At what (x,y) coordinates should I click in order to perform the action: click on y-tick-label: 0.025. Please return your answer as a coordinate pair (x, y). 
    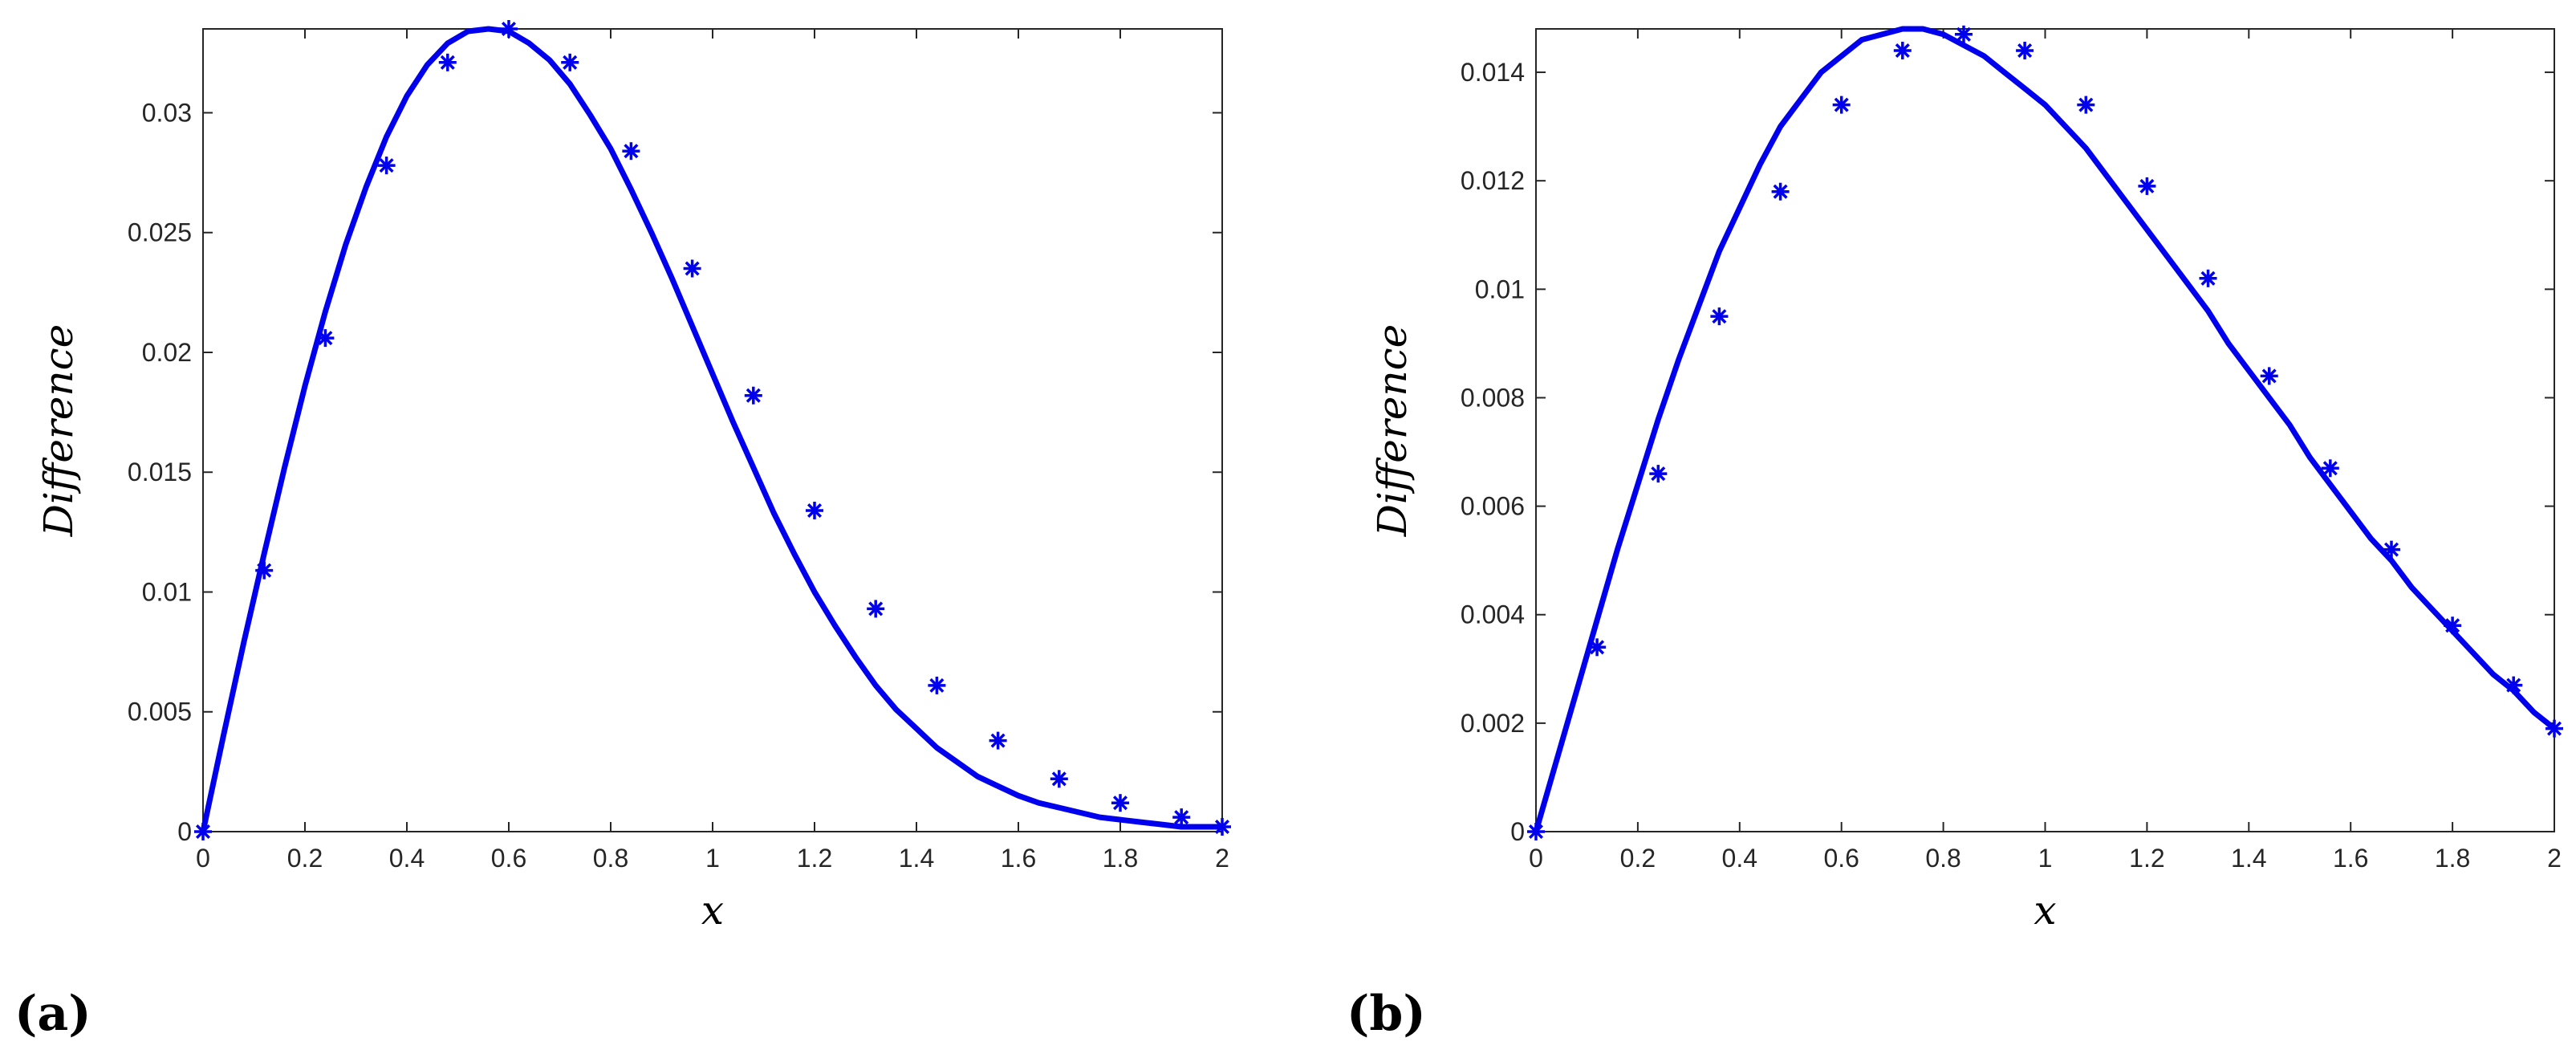
    Looking at the image, I should click on (160, 232).